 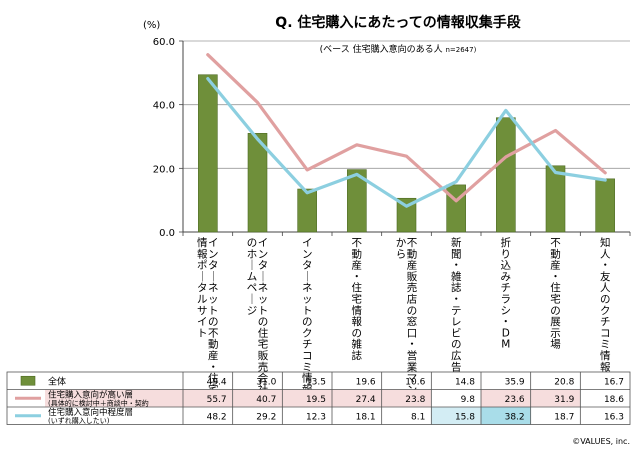 I want to click on y-axis-unit-label: (%), so click(x=151, y=25).